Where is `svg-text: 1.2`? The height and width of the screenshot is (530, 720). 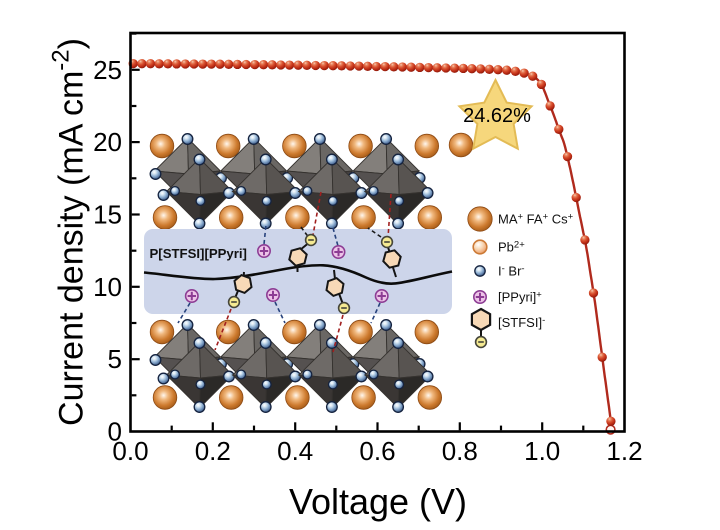
svg-text: 1.2 is located at coordinates (624, 451).